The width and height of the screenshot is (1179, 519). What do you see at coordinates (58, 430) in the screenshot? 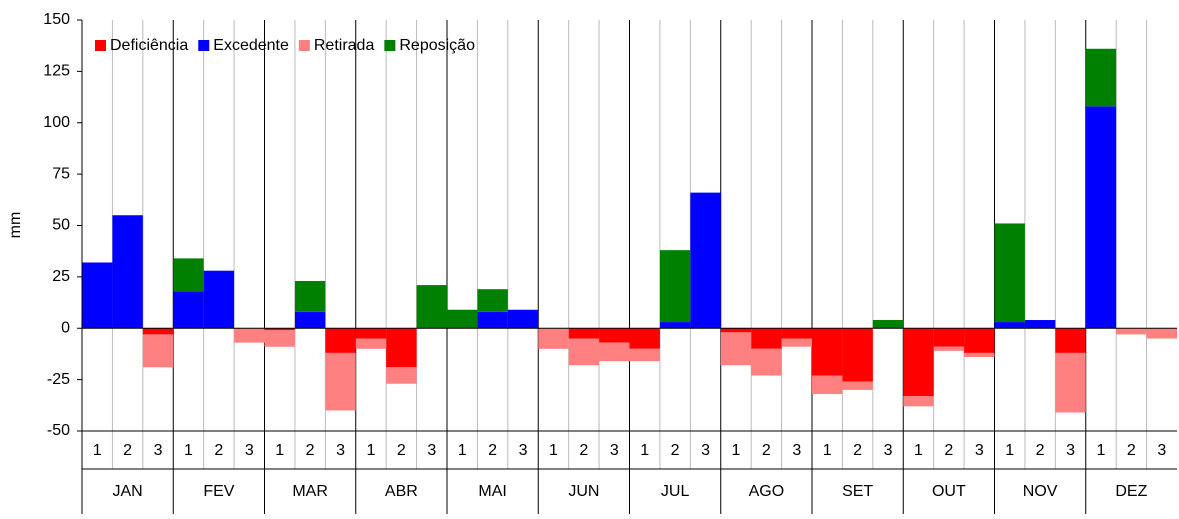
I see `y-tick-label: -50` at bounding box center [58, 430].